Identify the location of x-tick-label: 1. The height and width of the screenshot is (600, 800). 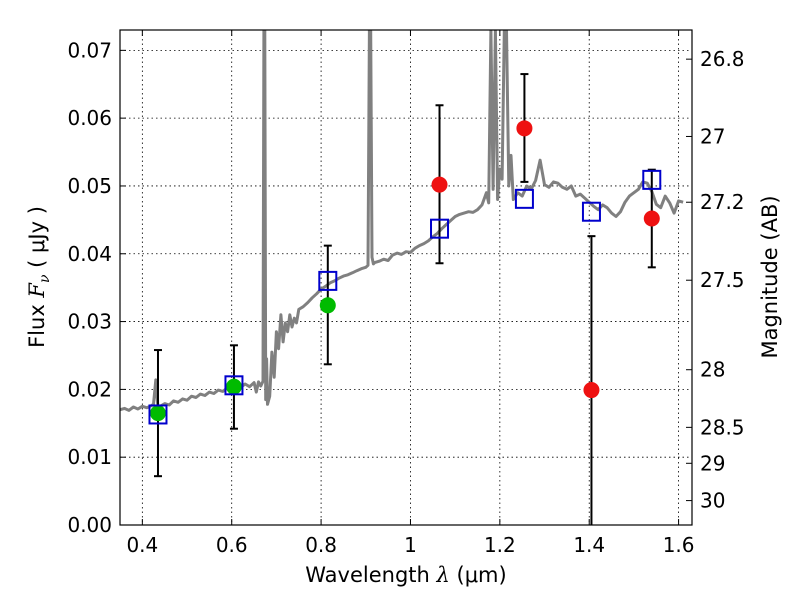
(410, 545).